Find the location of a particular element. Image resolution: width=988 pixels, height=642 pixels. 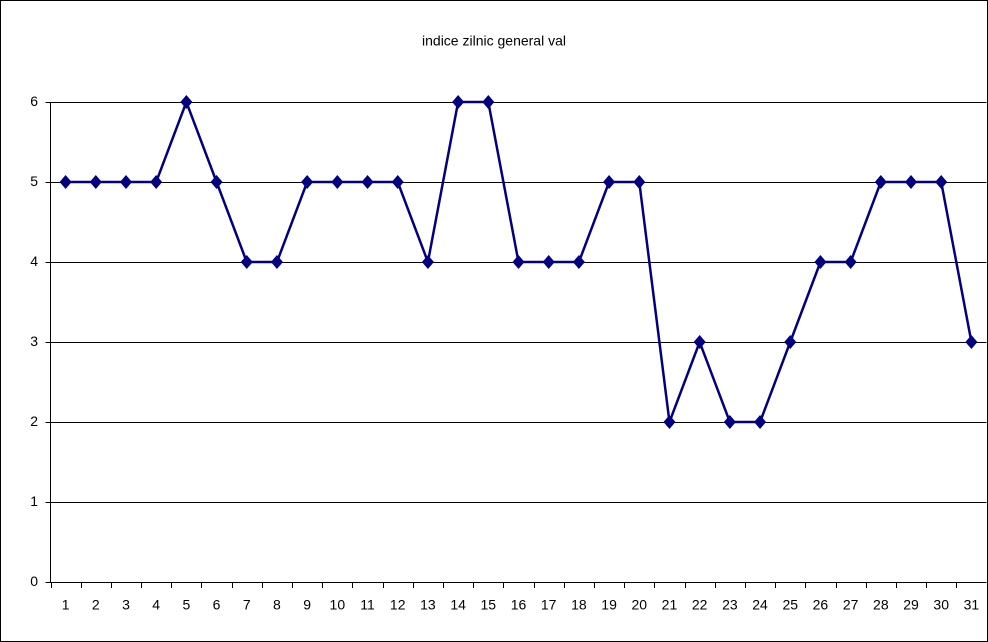

x-tick-label: 9 is located at coordinates (307, 605).